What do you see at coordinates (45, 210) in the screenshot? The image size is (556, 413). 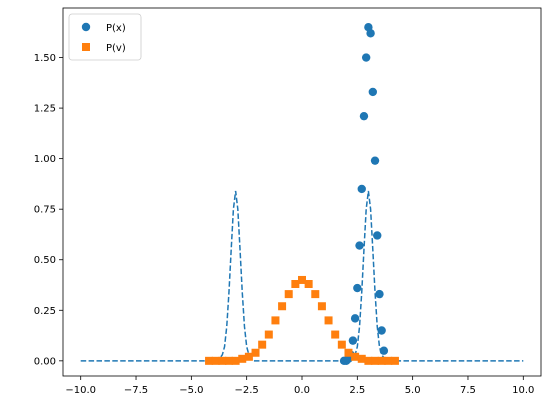 I see `y-tick-label: 0.75` at bounding box center [45, 210].